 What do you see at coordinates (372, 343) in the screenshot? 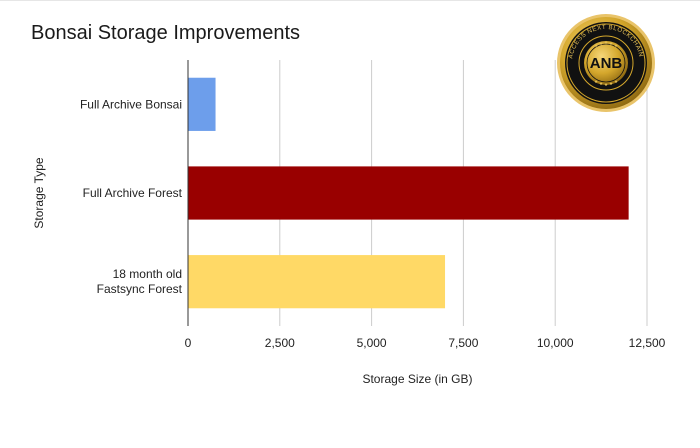
I see `x-tick-label: 5,000` at bounding box center [372, 343].